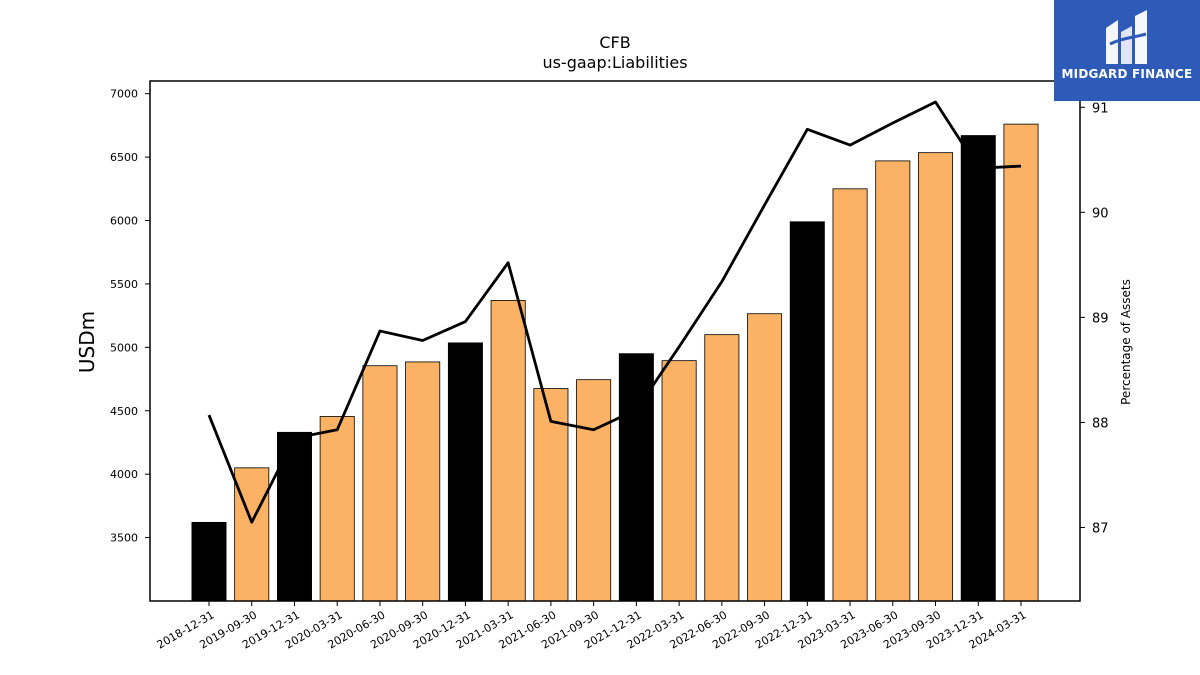  Describe the element at coordinates (130, 316) in the screenshot. I see `y-axis-left: 3500 4000 4500 5000 5500 6000 6500 7000` at that location.